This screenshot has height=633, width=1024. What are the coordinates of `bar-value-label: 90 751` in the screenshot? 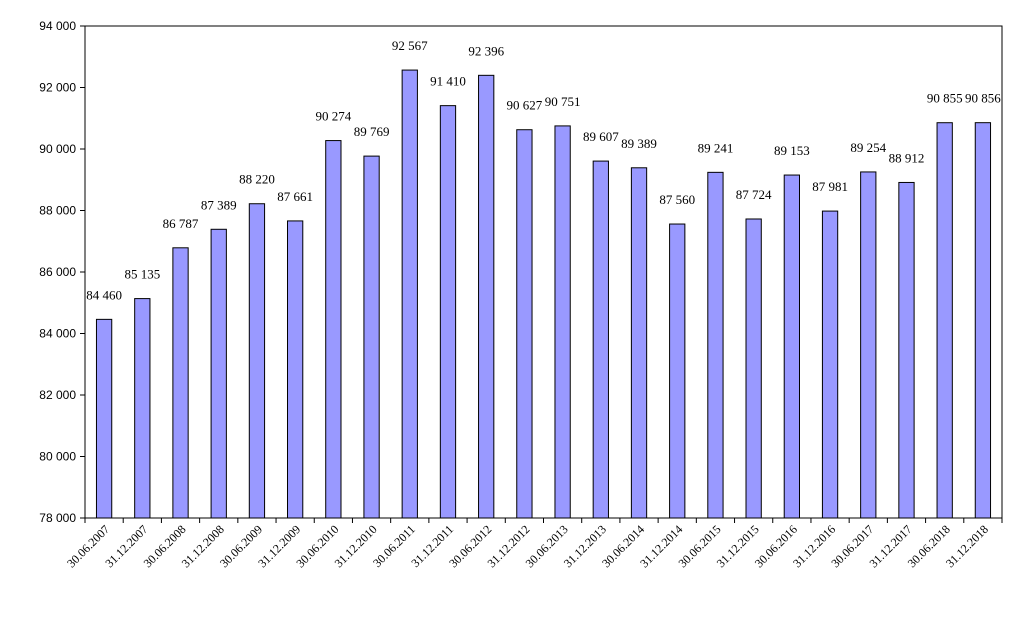 It's located at (563, 101).